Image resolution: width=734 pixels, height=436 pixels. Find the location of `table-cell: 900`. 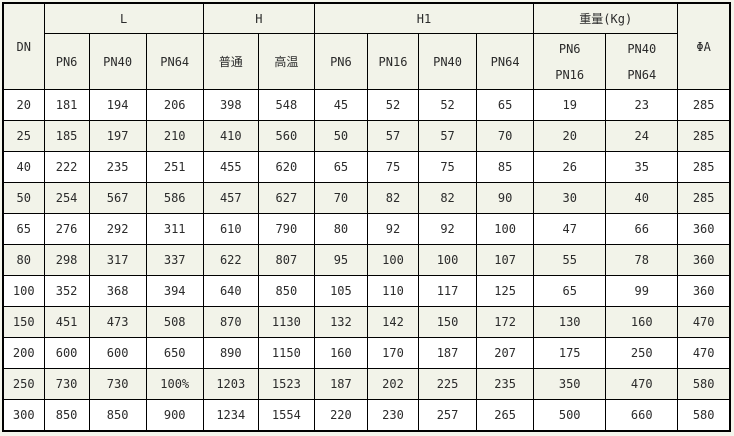

table-cell: 900 is located at coordinates (174, 415).